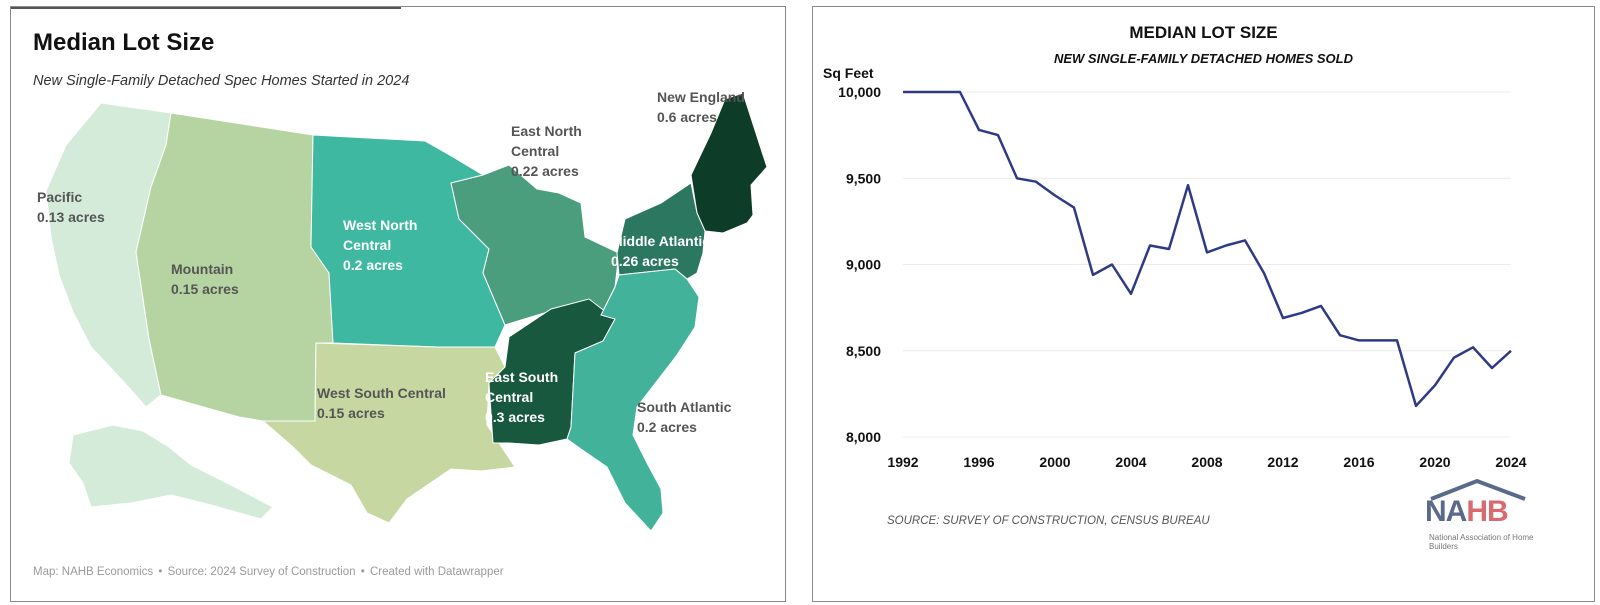 The height and width of the screenshot is (605, 1600). What do you see at coordinates (863, 351) in the screenshot?
I see `y-tick-label: 8,500` at bounding box center [863, 351].